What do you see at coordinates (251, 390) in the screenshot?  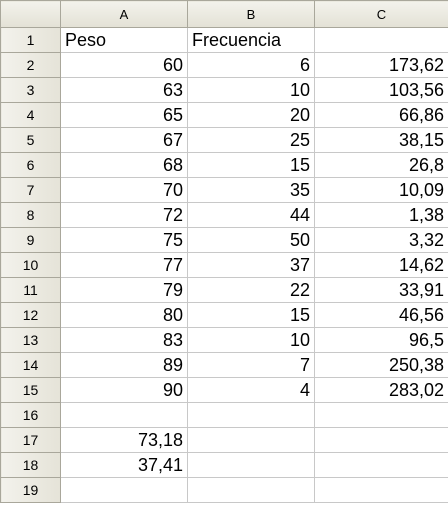 I see `cell-b15: 4` at bounding box center [251, 390].